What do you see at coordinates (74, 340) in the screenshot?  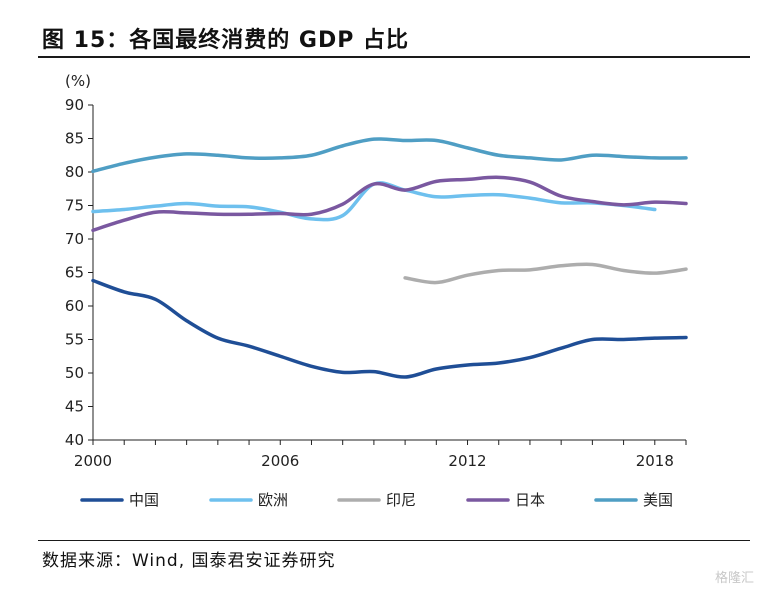 I see `y-tick-label: 55` at bounding box center [74, 340].